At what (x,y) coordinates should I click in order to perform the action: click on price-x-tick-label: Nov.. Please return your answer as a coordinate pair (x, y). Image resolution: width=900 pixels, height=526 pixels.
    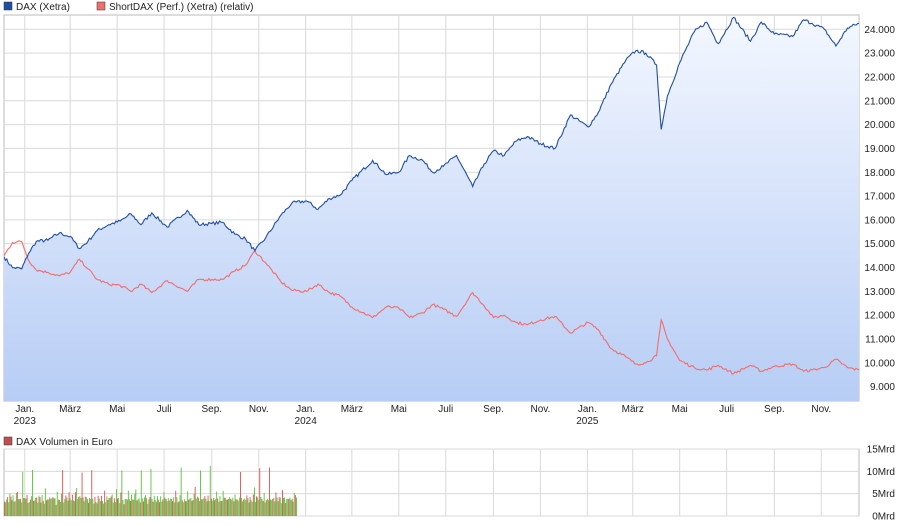
    Looking at the image, I should click on (821, 409).